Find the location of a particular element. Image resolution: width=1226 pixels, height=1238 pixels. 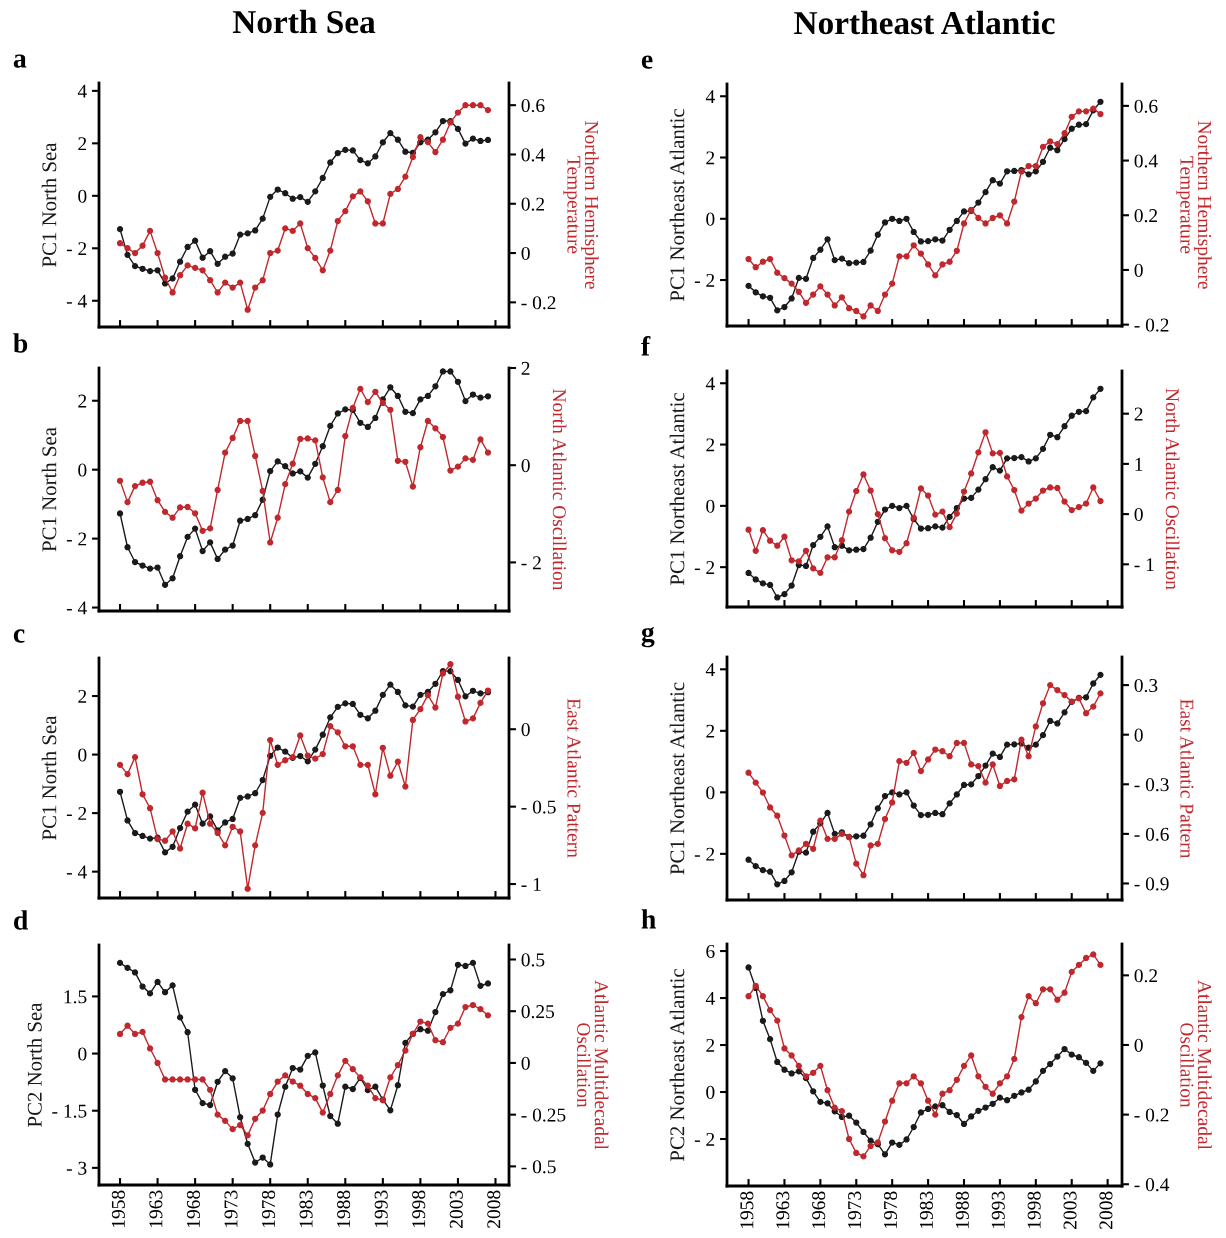

y-axis-title: PC2 North Sea is located at coordinates (34, 1064).